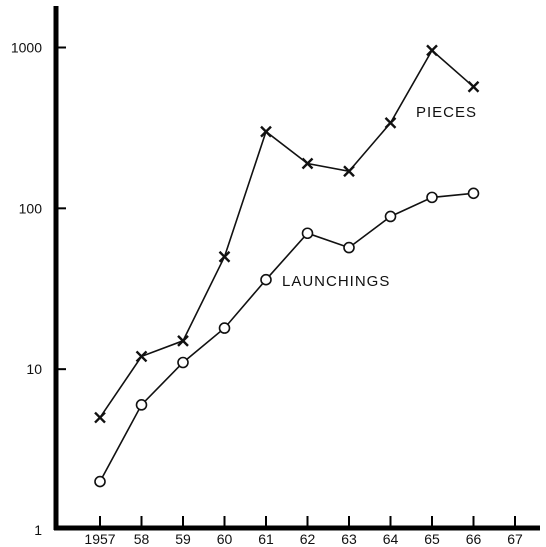 This screenshot has height=547, width=546. I want to click on x-tick-label: 59, so click(183, 539).